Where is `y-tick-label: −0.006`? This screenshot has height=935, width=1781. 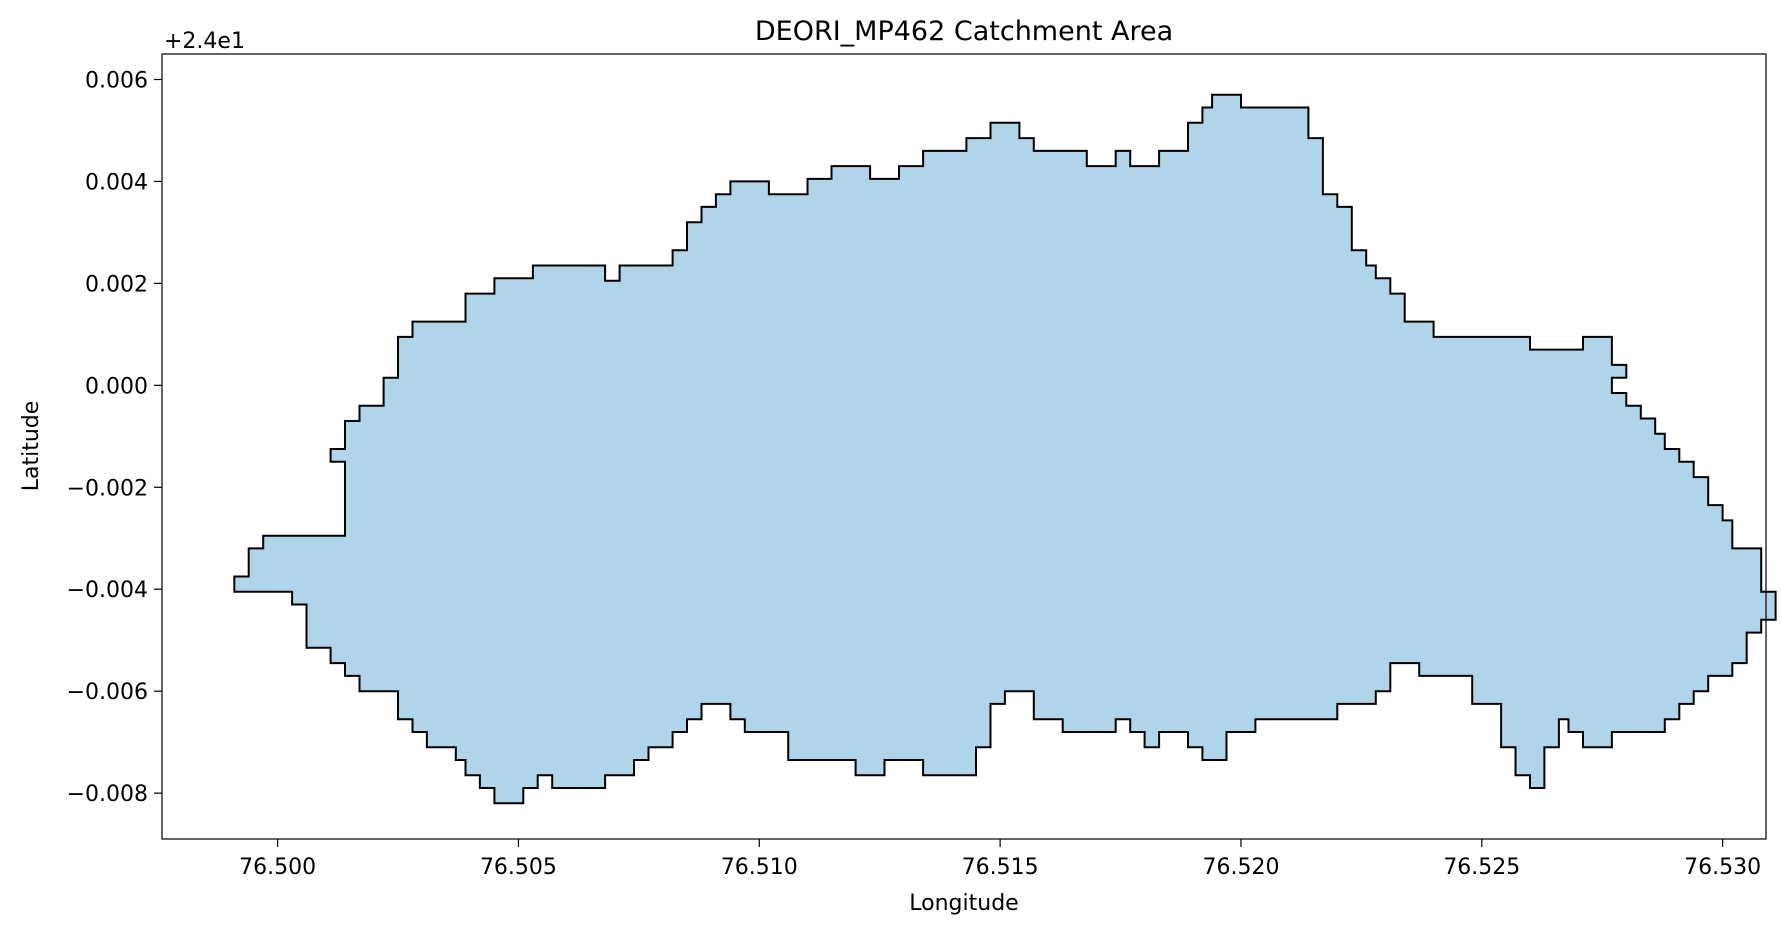
y-tick-label: −0.006 is located at coordinates (107, 692).